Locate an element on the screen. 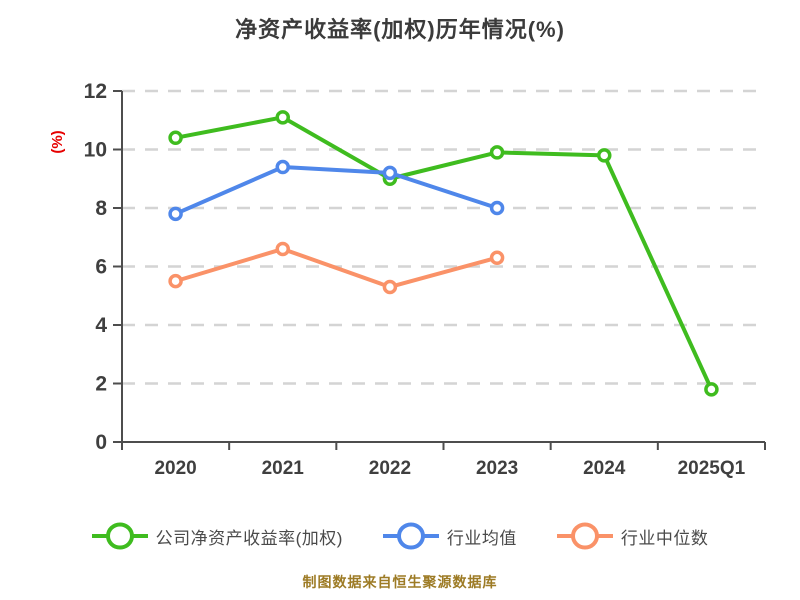 The height and width of the screenshot is (600, 800). legend-label: 行业中位数 is located at coordinates (664, 538).